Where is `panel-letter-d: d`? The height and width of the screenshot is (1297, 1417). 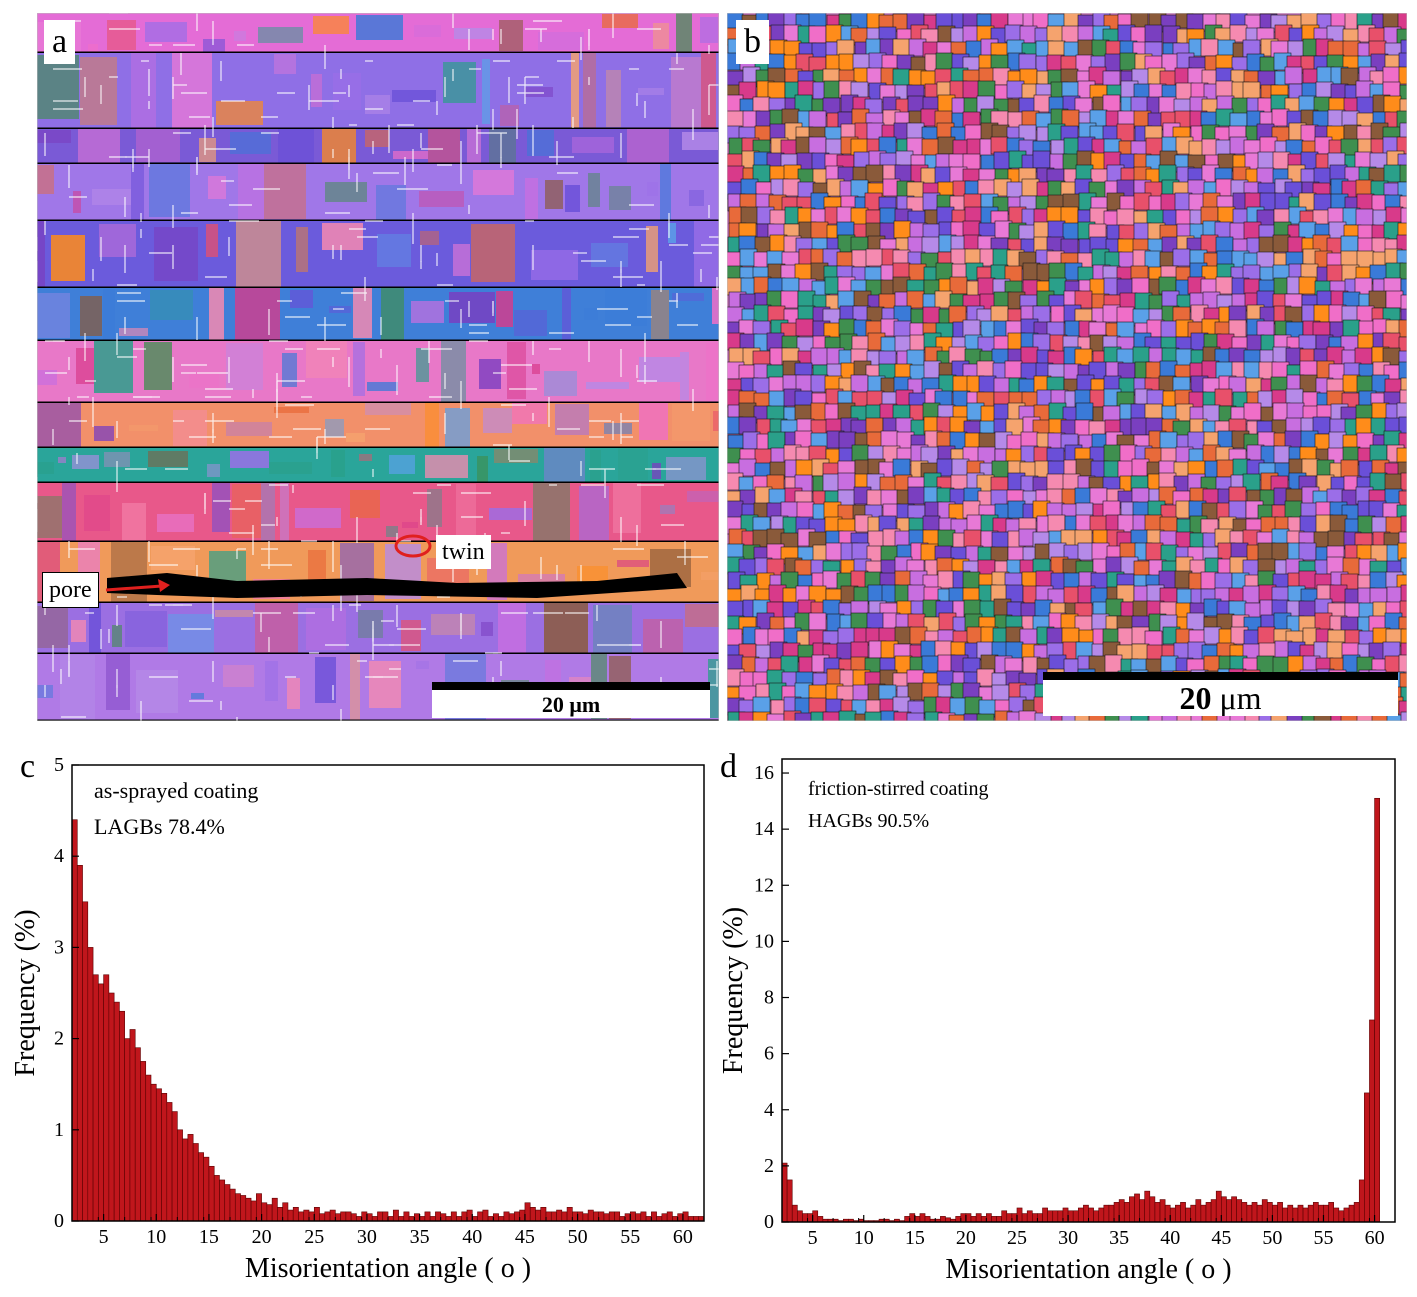
panel-letter-d: d is located at coordinates (728, 766).